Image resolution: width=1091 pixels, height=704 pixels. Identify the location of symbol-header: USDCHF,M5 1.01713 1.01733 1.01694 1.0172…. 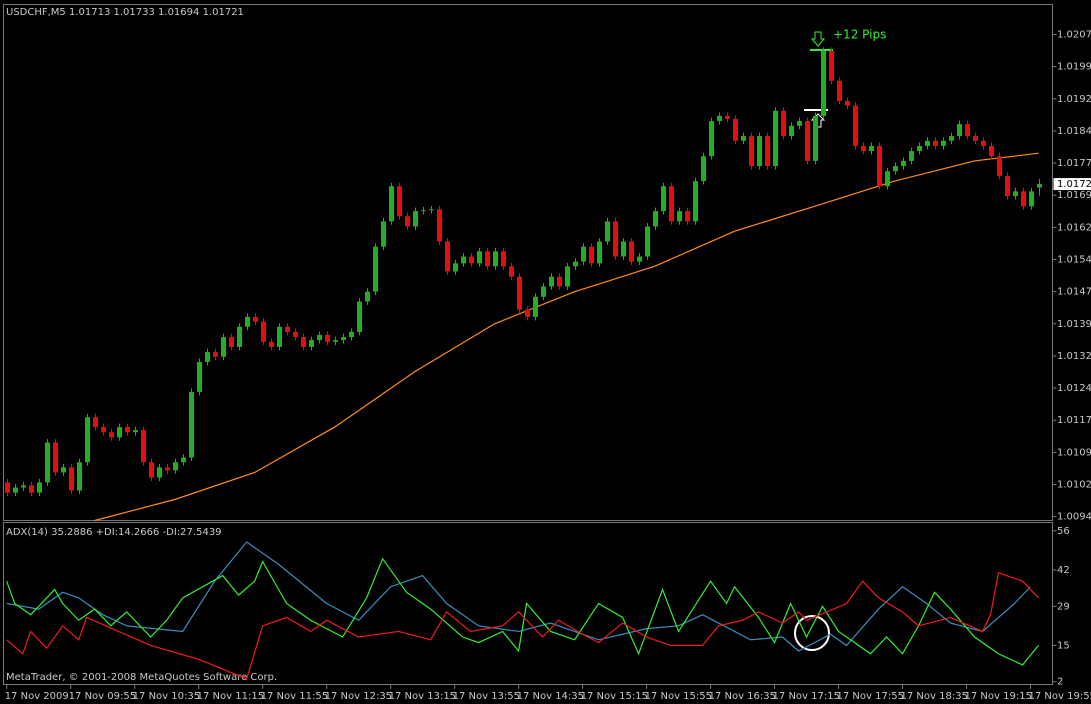
(125, 12).